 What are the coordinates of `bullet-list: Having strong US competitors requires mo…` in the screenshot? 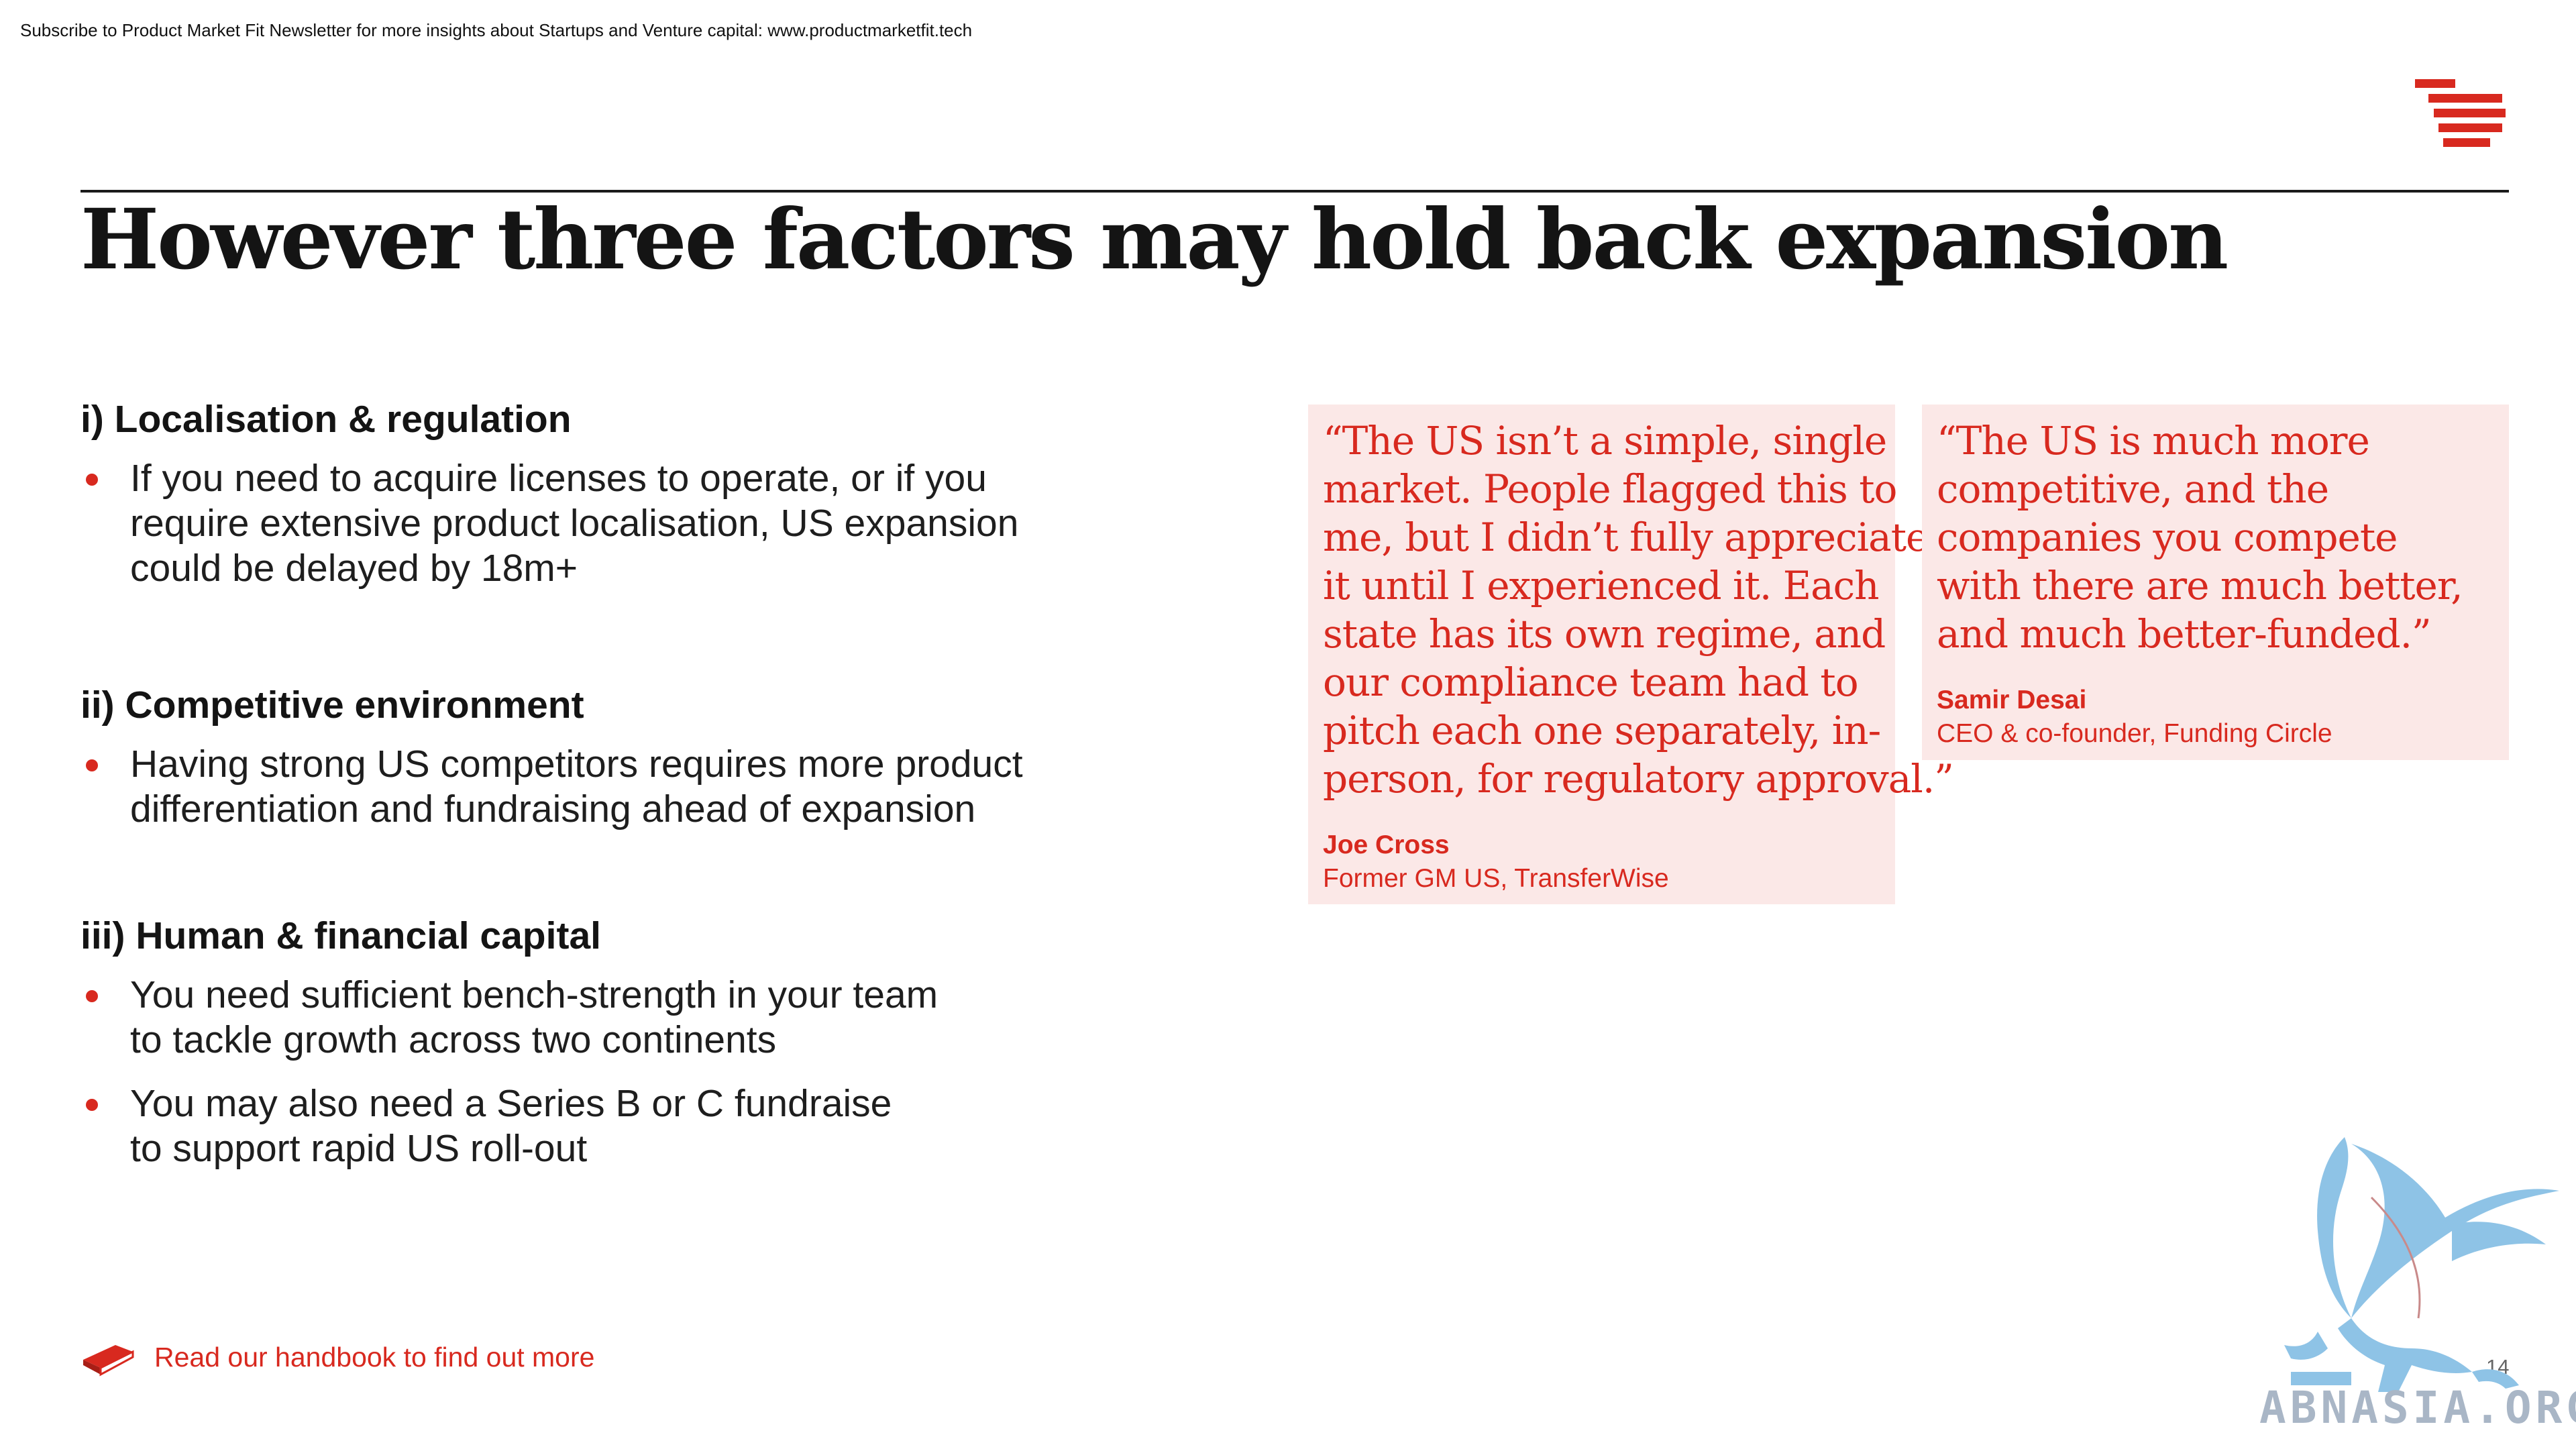 It's located at (690, 787).